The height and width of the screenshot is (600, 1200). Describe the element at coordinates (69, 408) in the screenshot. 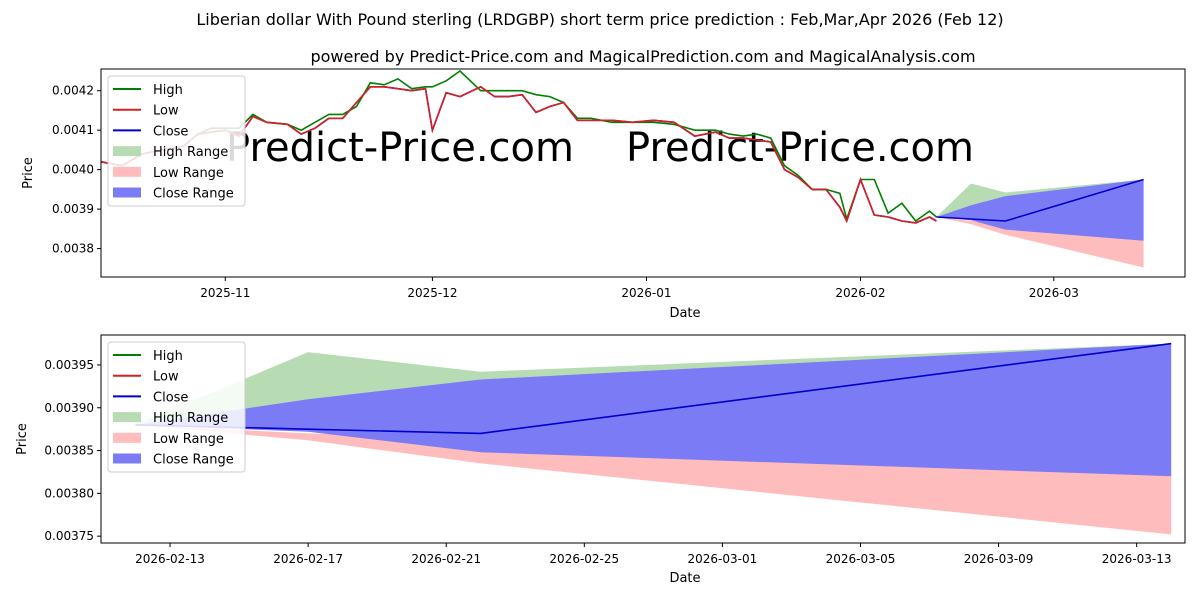

I see `y-tick-label: 0.00390` at that location.